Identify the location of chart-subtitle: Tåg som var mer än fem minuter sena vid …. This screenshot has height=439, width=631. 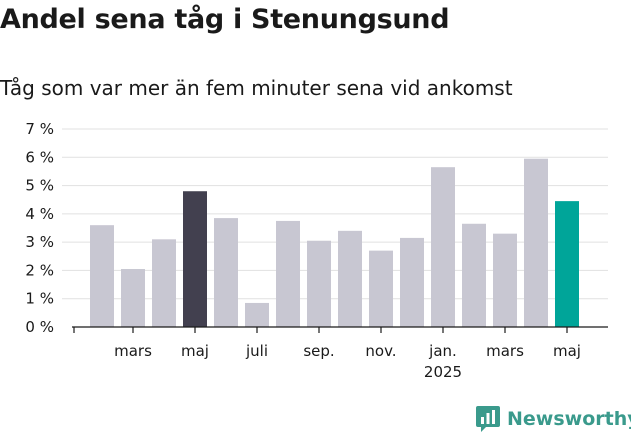
(256, 88).